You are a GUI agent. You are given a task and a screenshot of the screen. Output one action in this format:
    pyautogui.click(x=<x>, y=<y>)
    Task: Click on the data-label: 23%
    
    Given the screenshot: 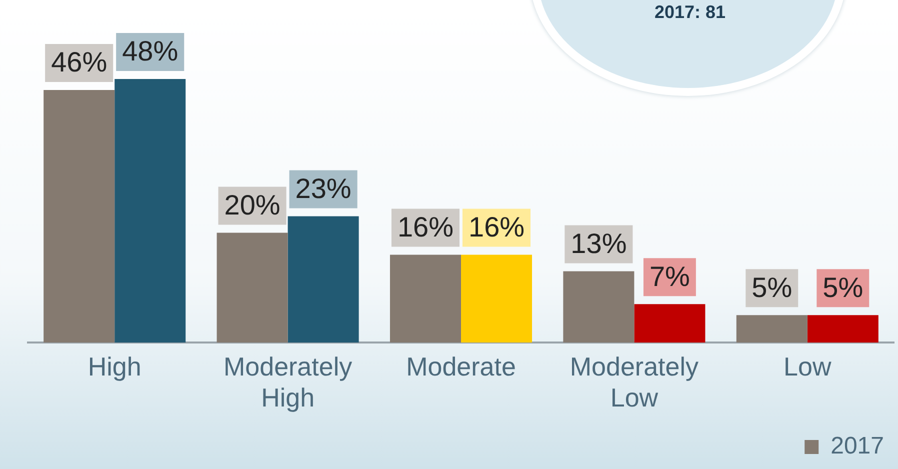 What is the action you would take?
    pyautogui.click(x=323, y=188)
    